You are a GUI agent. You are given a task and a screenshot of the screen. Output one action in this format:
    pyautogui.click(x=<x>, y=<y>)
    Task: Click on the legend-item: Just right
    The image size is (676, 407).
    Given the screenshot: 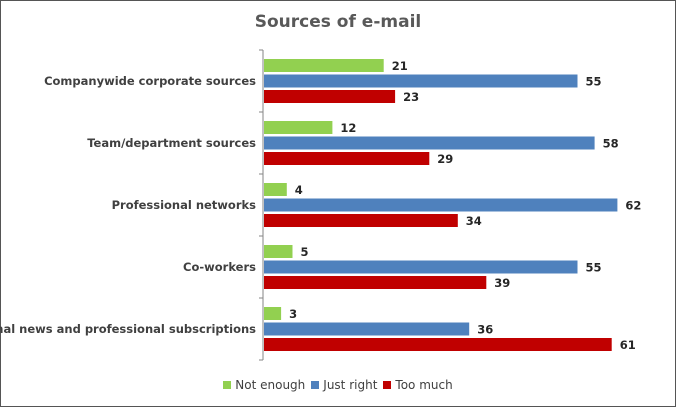 What is the action you would take?
    pyautogui.click(x=344, y=385)
    